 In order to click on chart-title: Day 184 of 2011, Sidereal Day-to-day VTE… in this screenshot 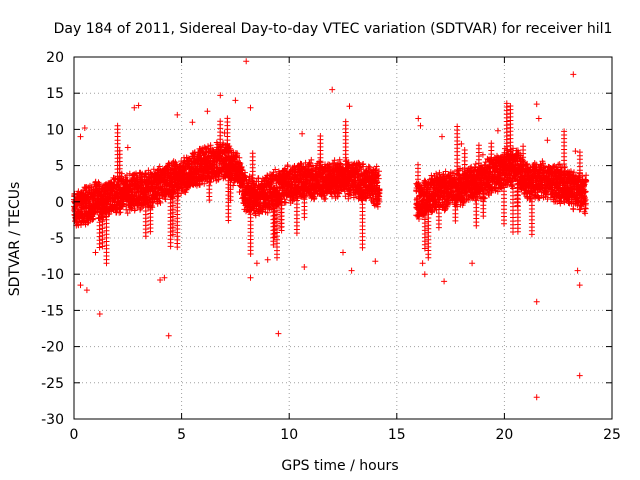, I will do `click(333, 29)`.